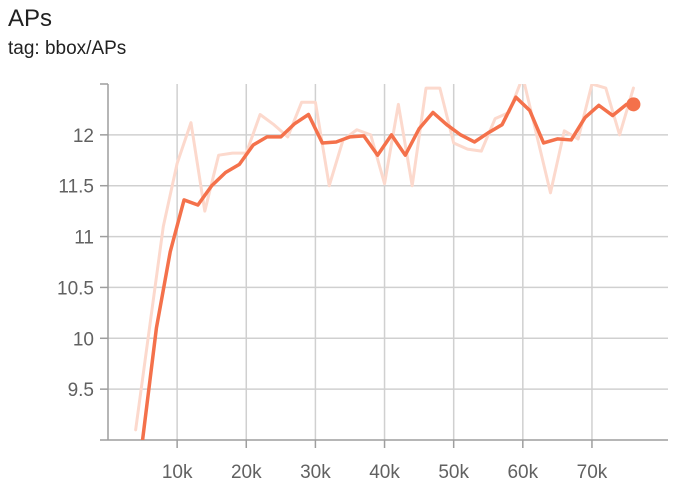  What do you see at coordinates (592, 472) in the screenshot?
I see `x-tick-label: 70k` at bounding box center [592, 472].